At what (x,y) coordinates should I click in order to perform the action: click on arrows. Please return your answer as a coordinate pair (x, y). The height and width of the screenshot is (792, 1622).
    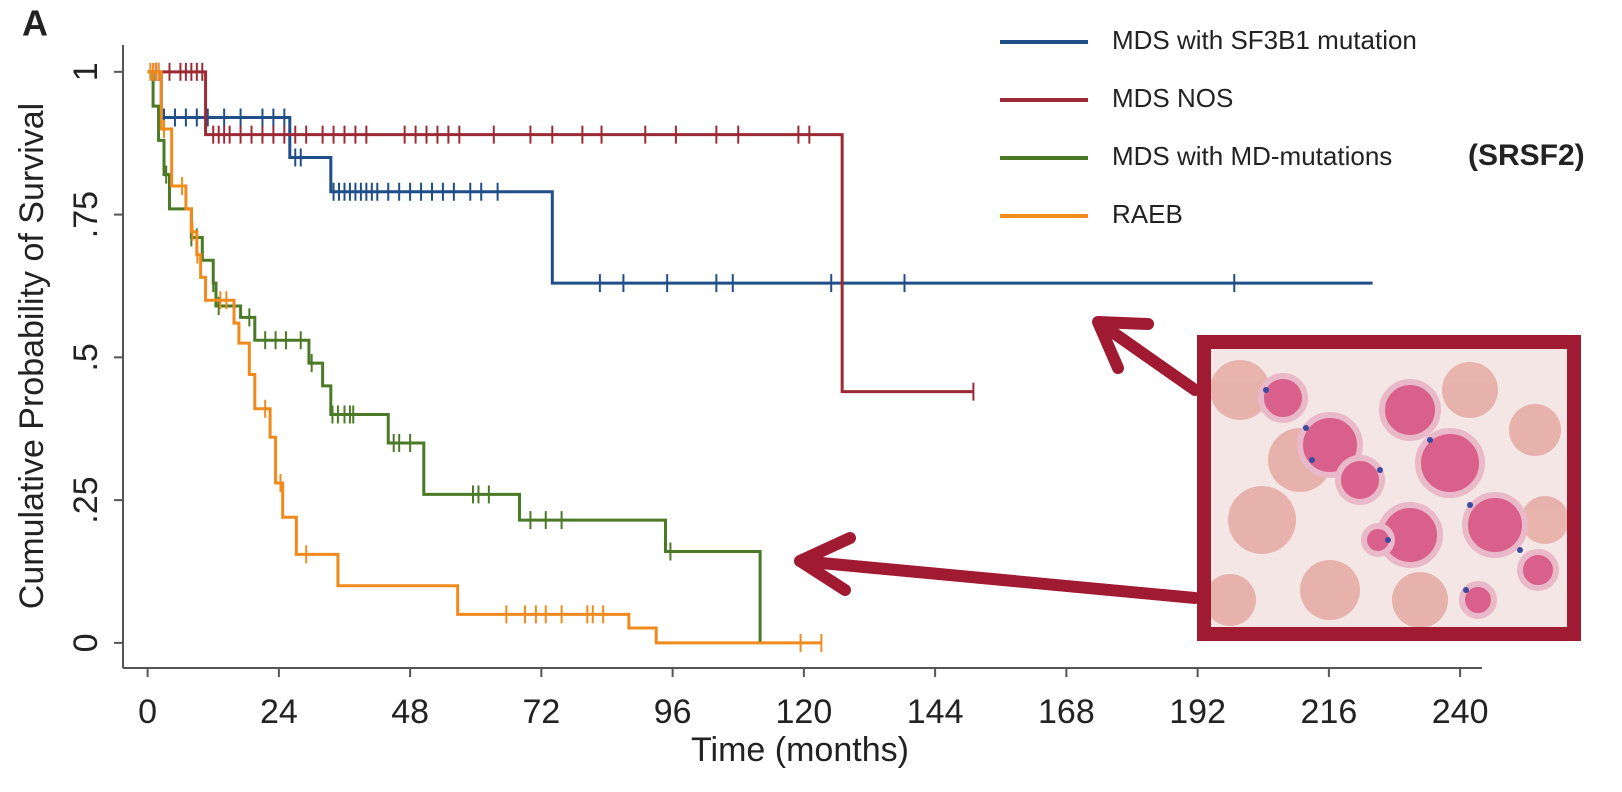
    Looking at the image, I should click on (997, 460).